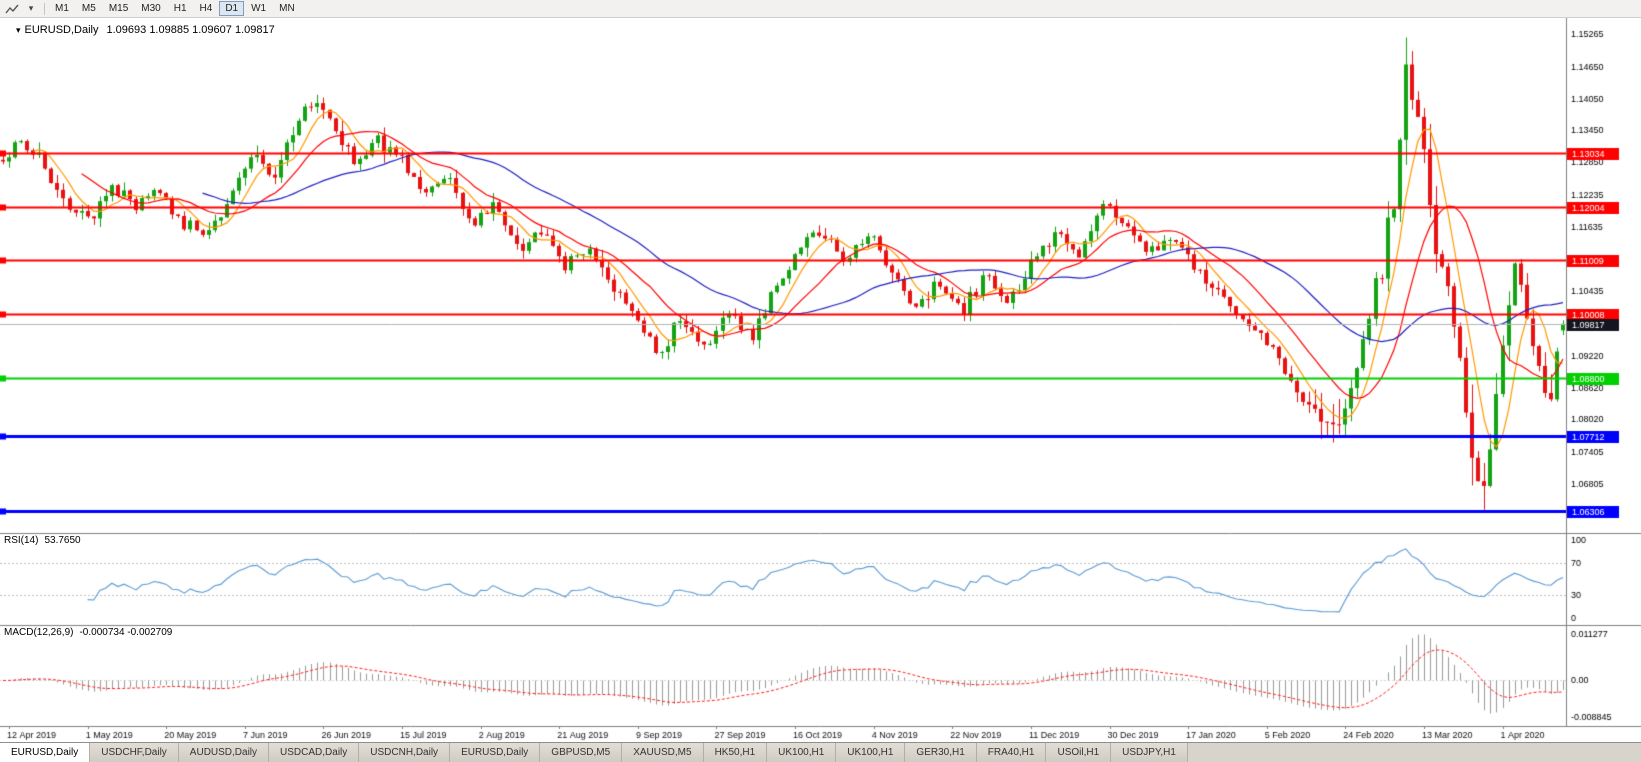 The height and width of the screenshot is (762, 1641). What do you see at coordinates (118, 8) in the screenshot?
I see `timeframe-button-m15: M15` at bounding box center [118, 8].